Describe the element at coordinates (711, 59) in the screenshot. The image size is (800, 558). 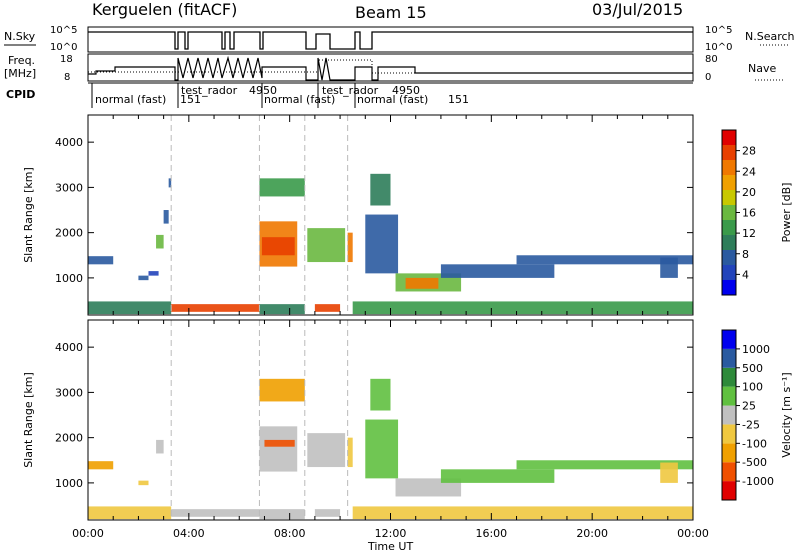
I see `nave-tick-high: 80` at that location.